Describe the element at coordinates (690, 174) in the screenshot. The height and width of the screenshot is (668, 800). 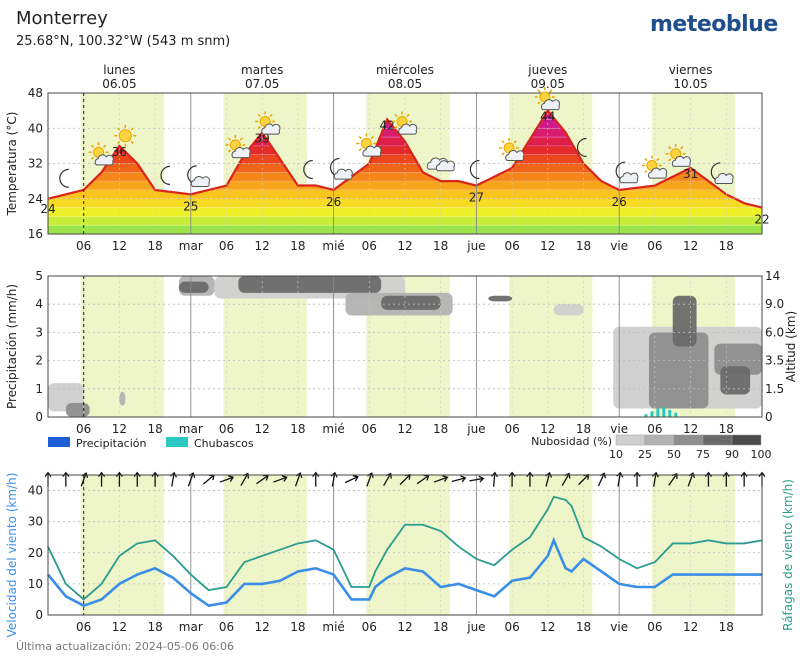
I see `temperature-label: 31` at that location.